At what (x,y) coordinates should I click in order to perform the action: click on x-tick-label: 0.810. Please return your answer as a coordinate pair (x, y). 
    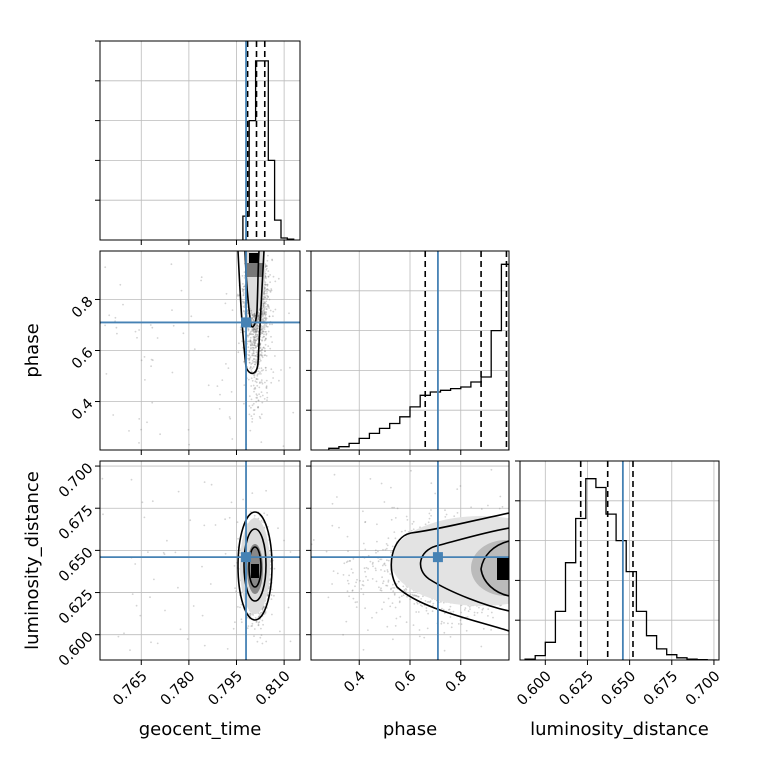
    Looking at the image, I should click on (273, 688).